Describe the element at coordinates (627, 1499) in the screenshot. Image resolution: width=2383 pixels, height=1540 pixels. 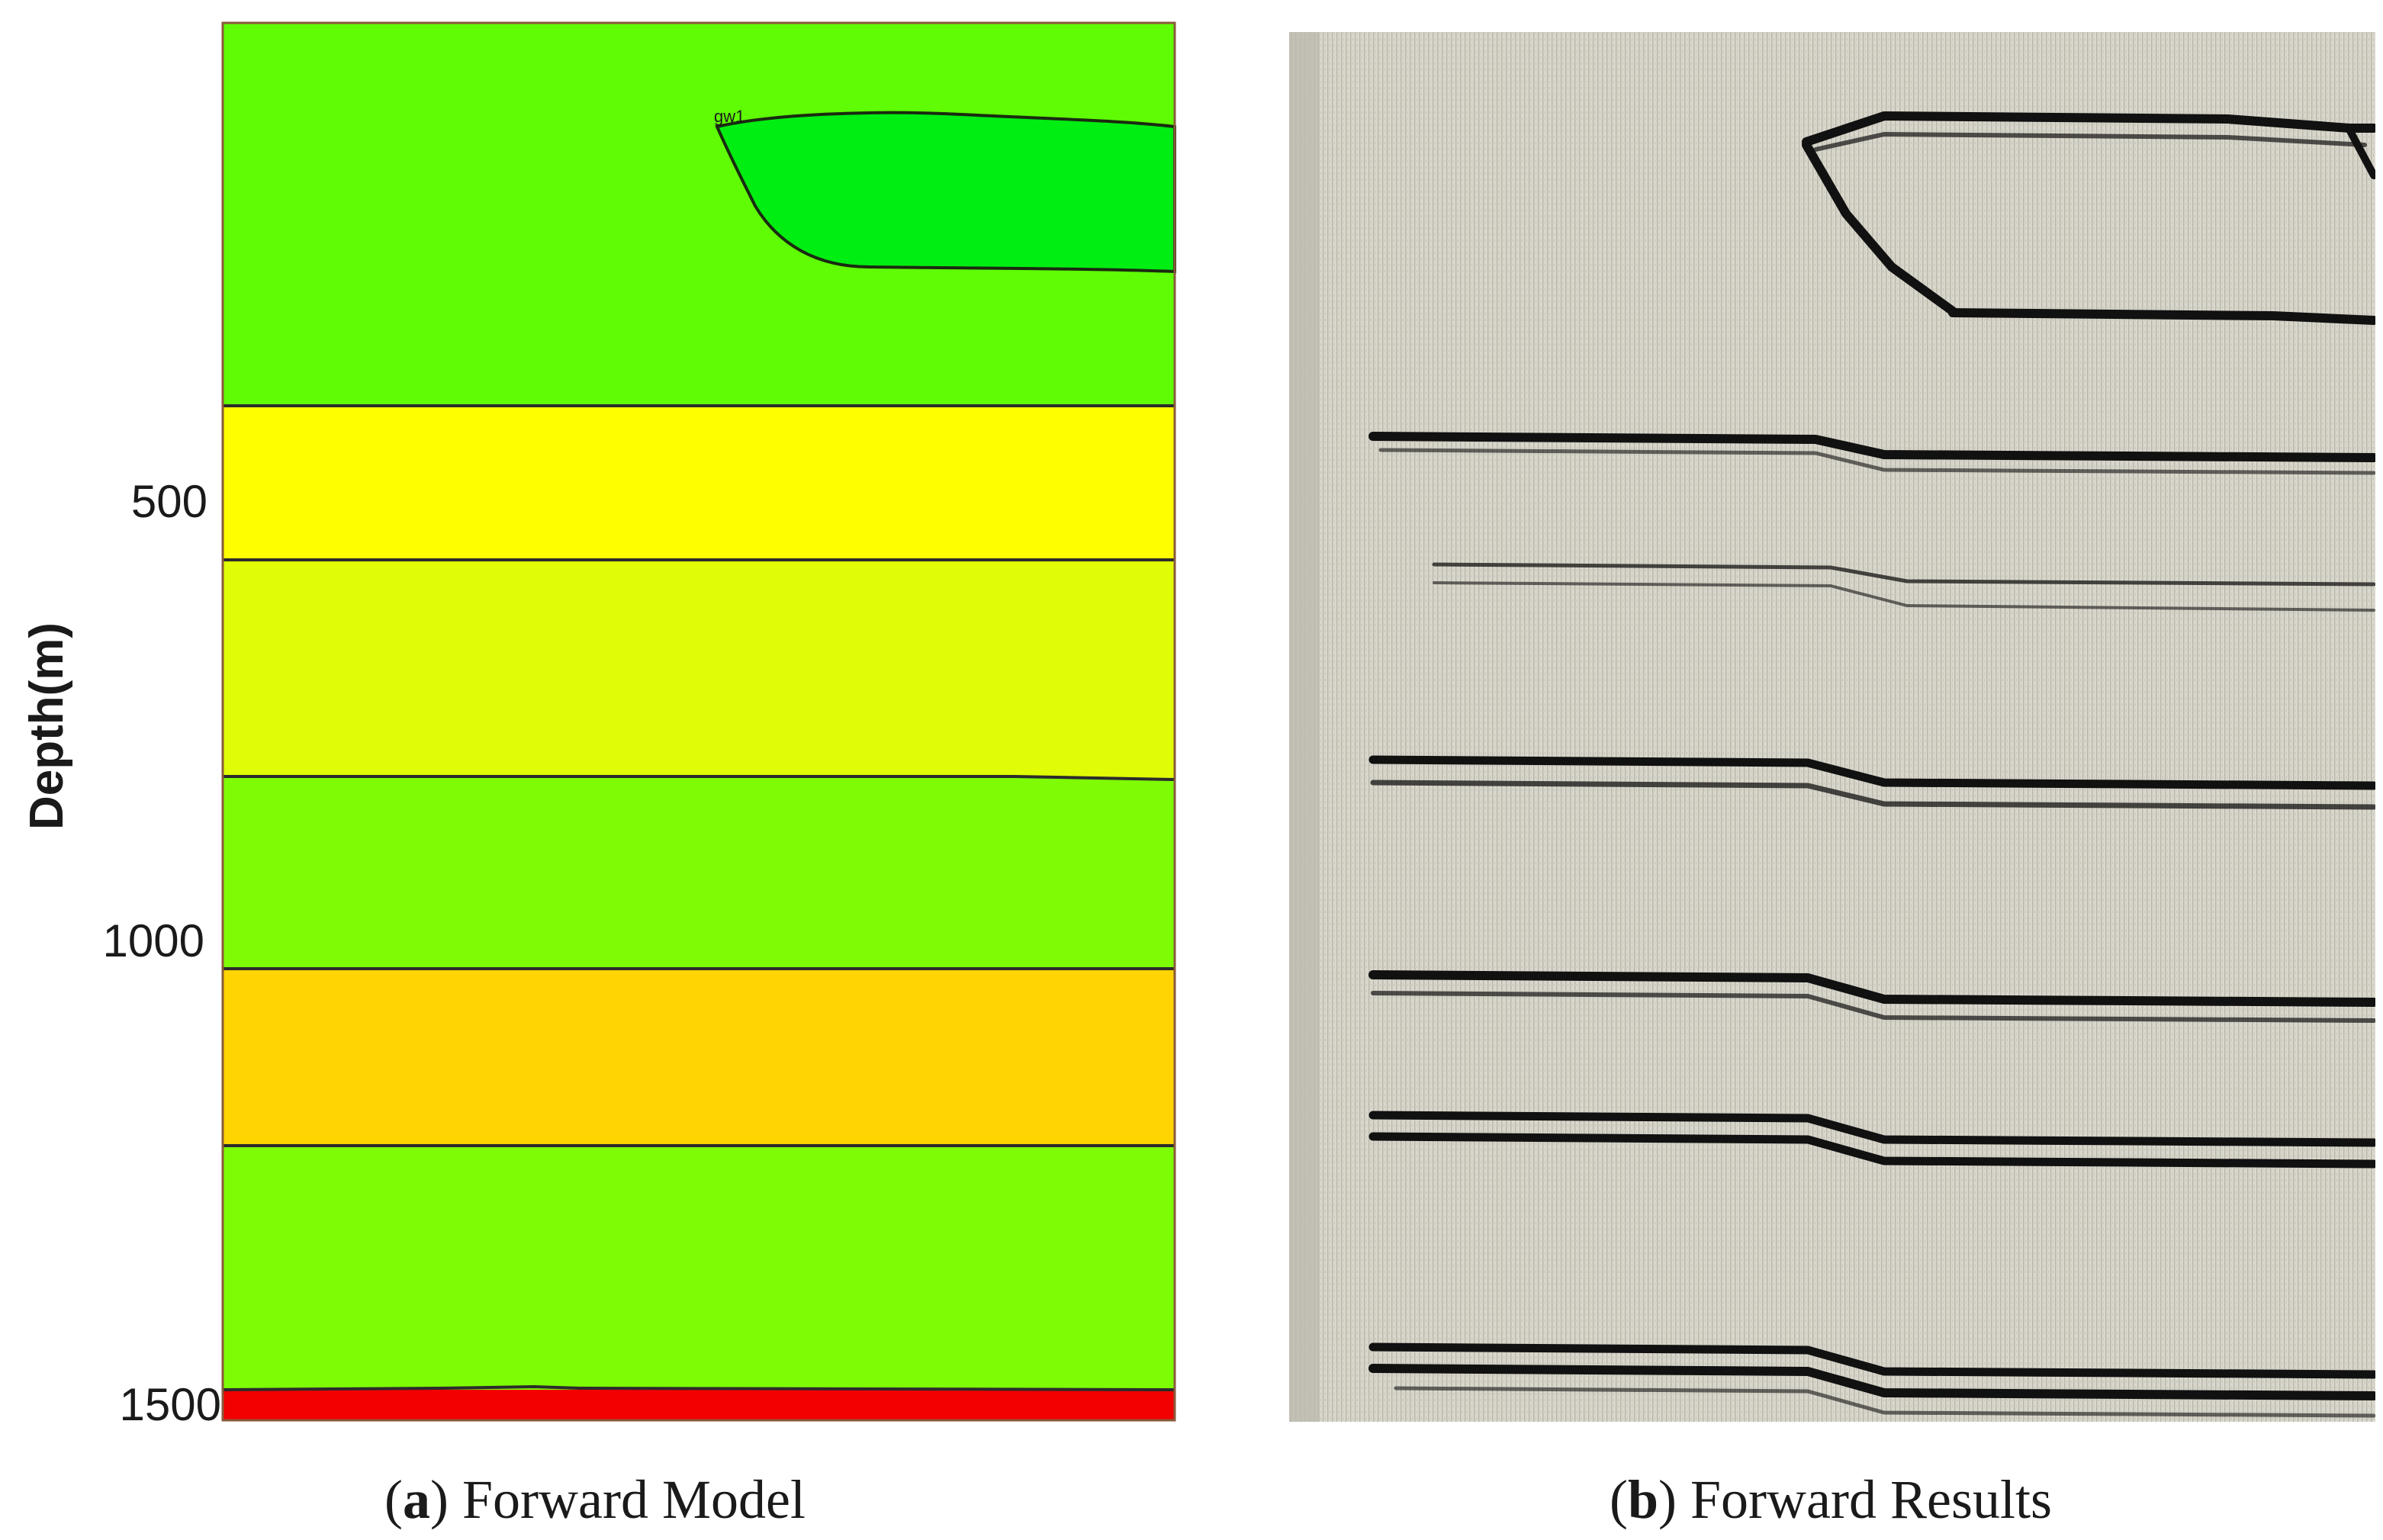
I see `caption-a-text: Forward Model` at that location.